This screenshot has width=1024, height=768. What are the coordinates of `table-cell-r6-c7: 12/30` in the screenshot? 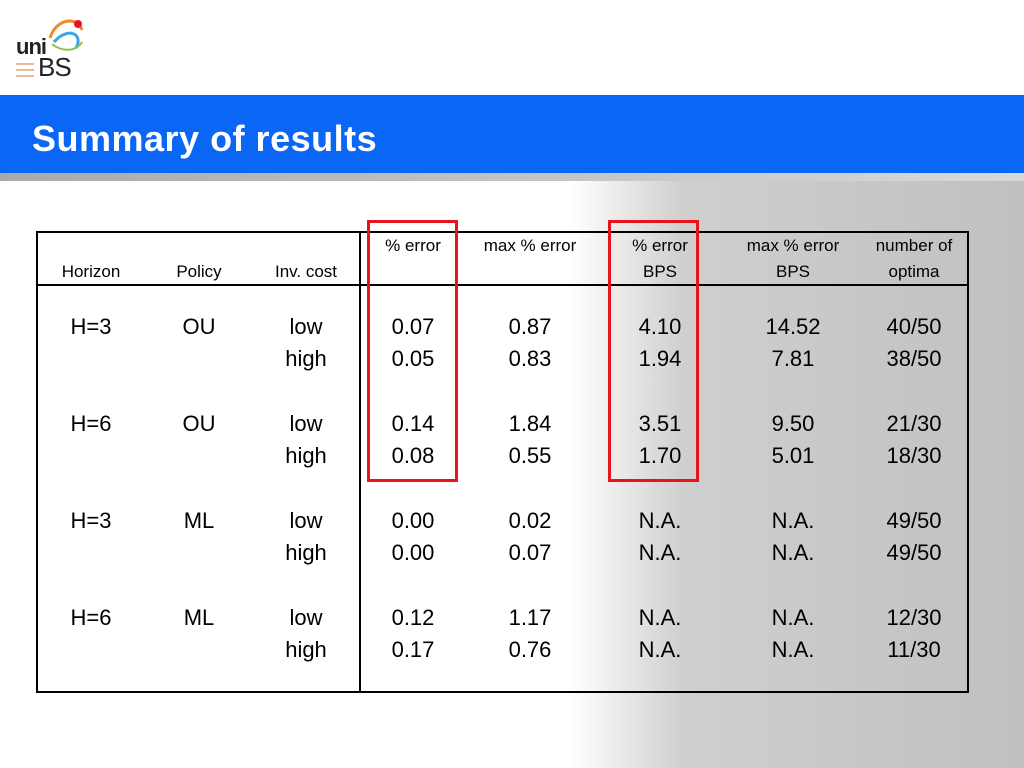 It's located at (914, 617).